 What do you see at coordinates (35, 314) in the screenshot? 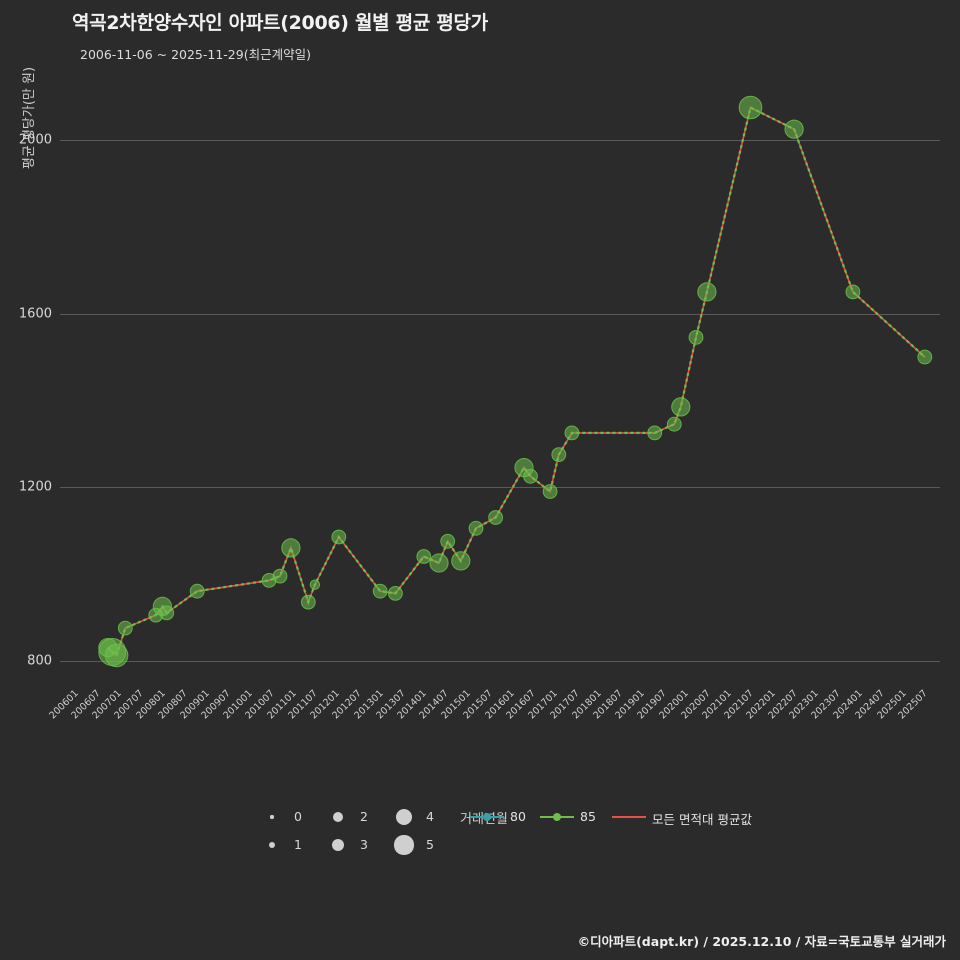
I see `y-tick-label: 1600` at bounding box center [35, 314].